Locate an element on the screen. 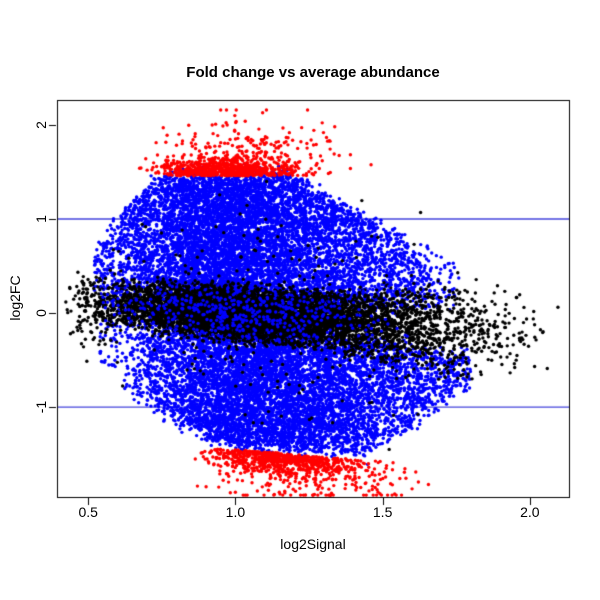 This screenshot has width=600, height=600. x-tick-label-0.5: 0.5 is located at coordinates (88, 512).